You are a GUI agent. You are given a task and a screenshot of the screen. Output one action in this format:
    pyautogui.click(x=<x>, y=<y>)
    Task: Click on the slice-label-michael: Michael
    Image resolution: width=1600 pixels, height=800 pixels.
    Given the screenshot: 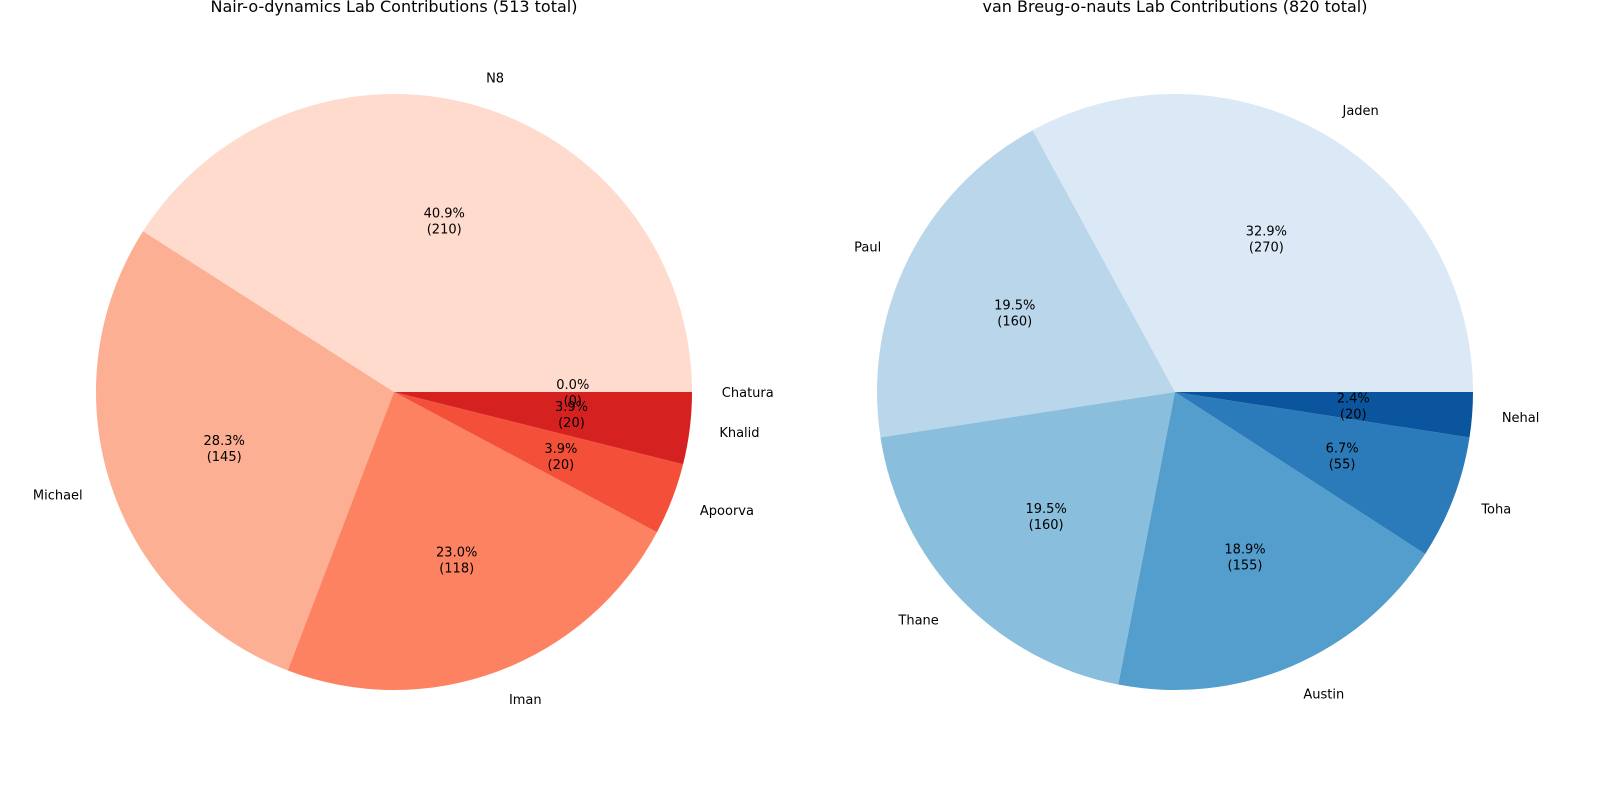 What is the action you would take?
    pyautogui.click(x=58, y=496)
    